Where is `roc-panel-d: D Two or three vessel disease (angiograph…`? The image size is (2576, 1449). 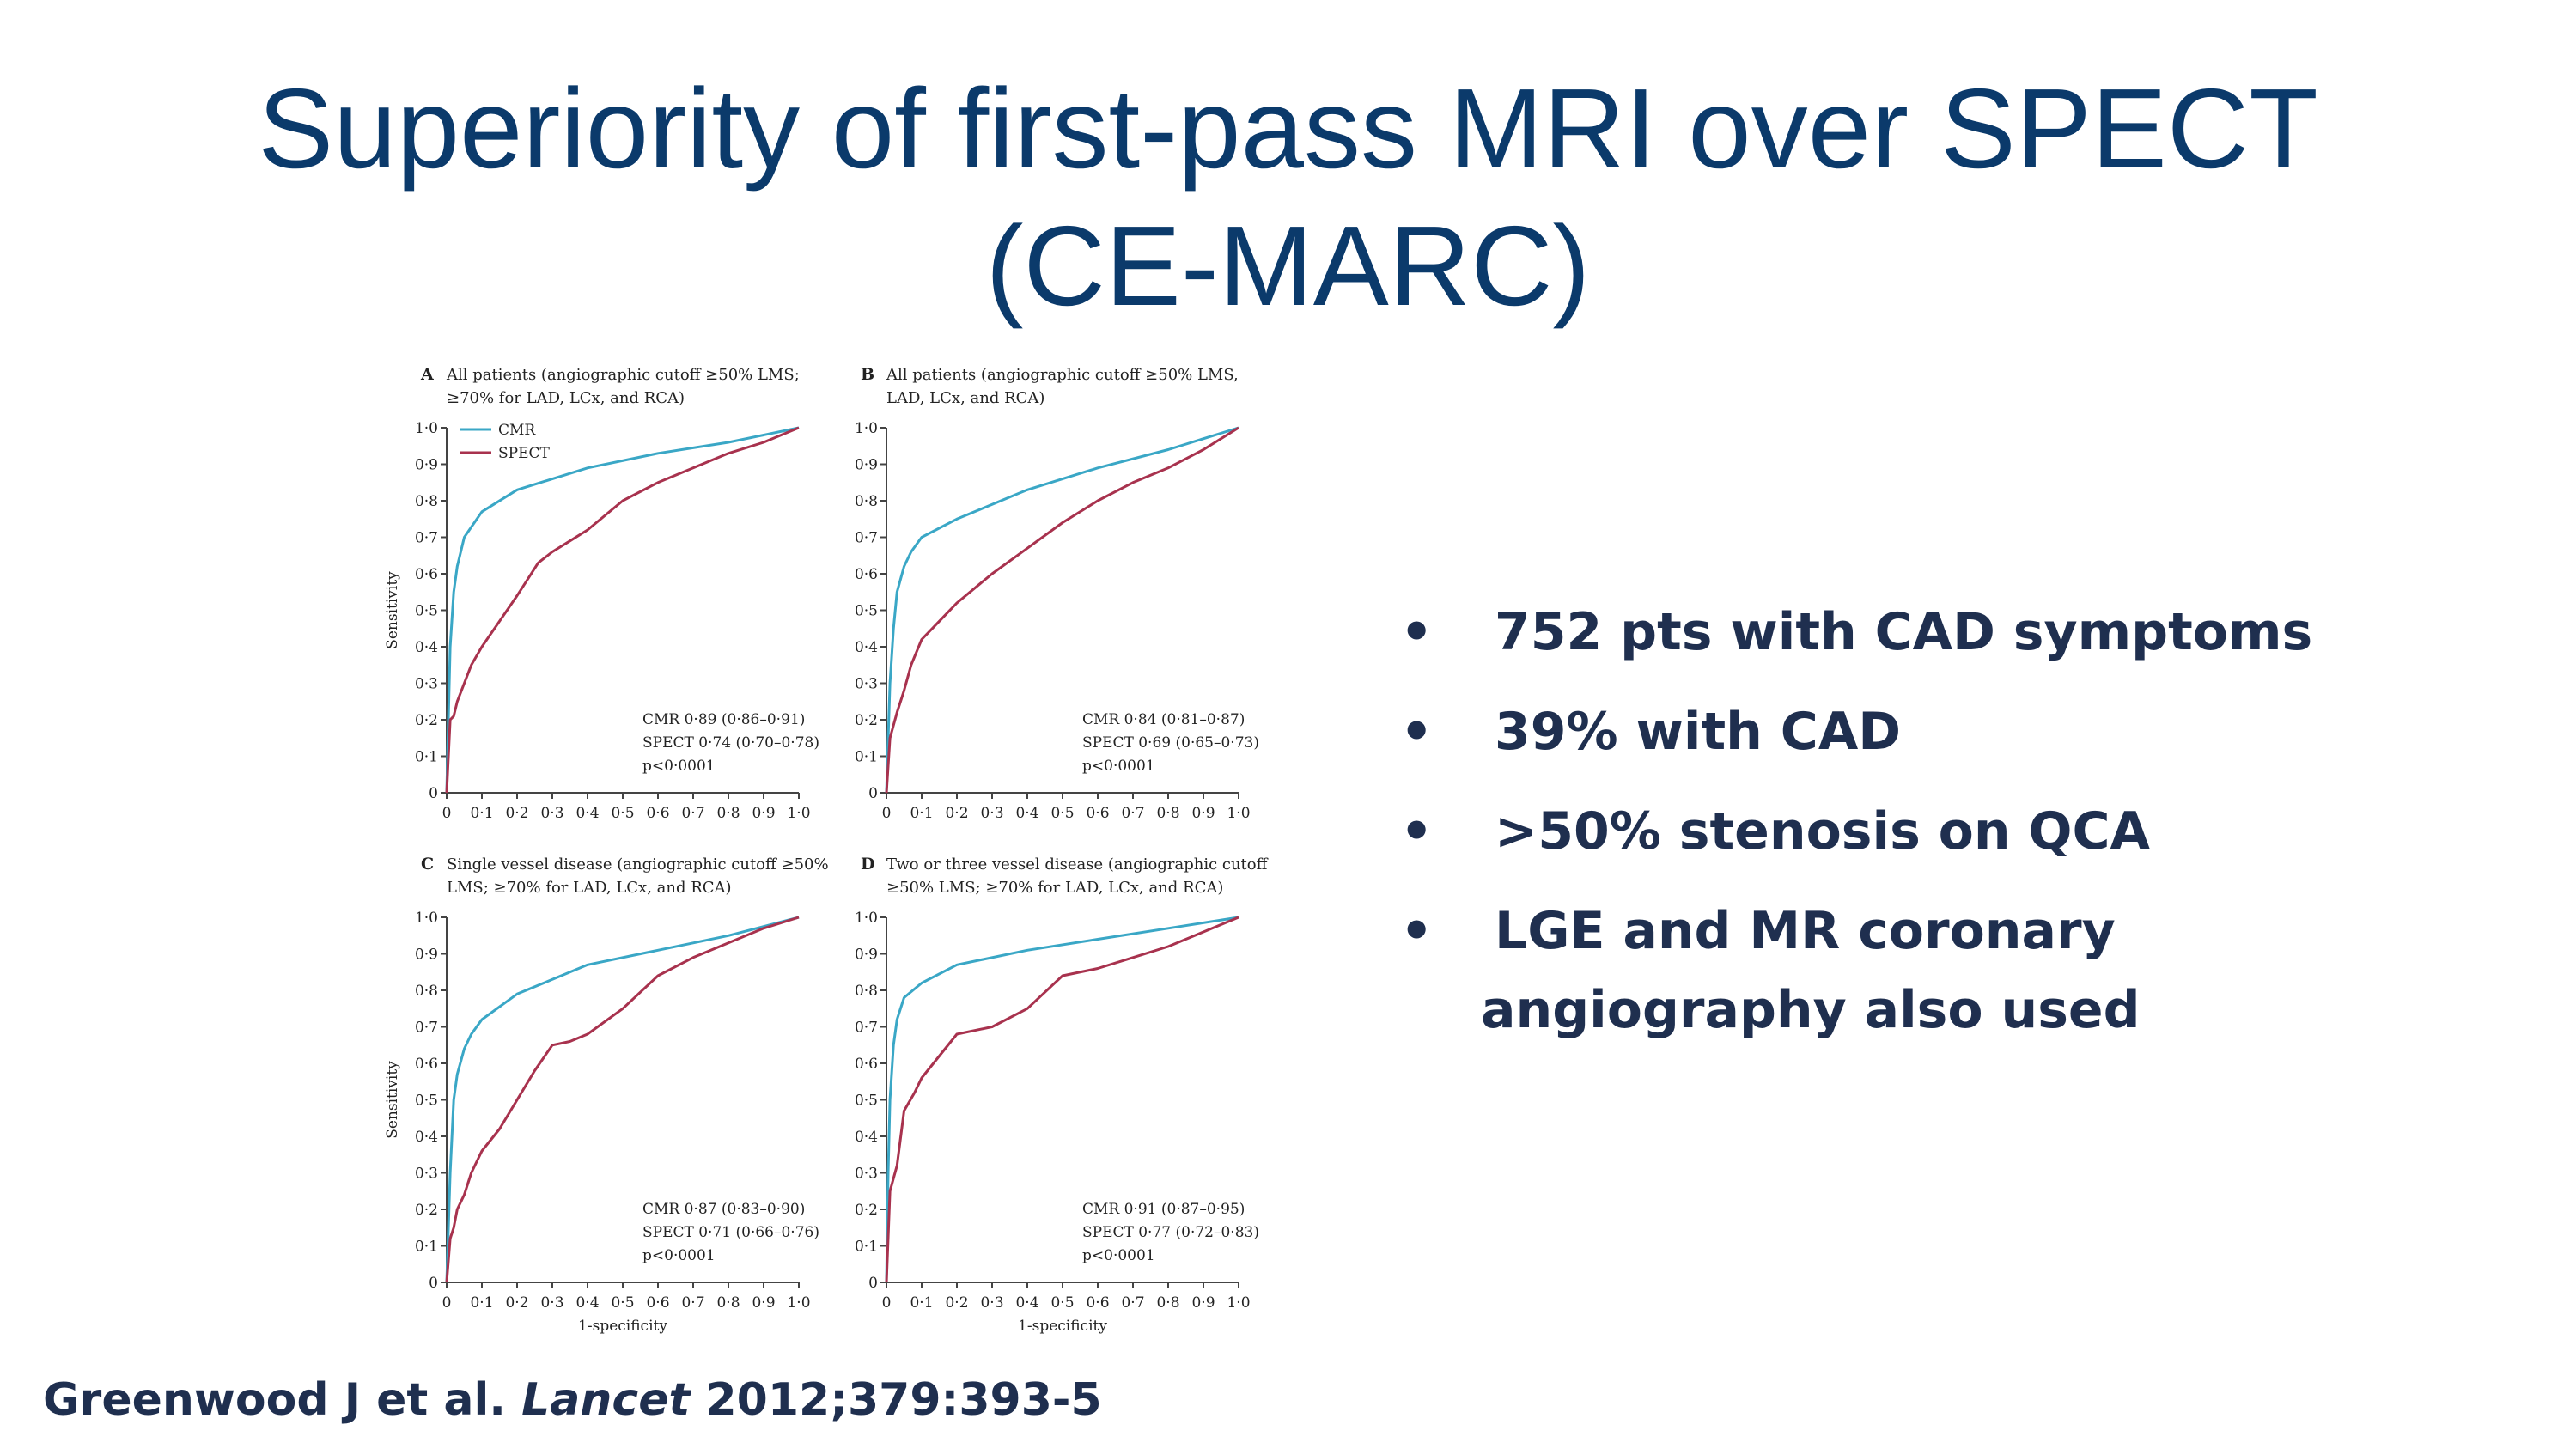
roc-panel-d: D Two or three vessel disease (angiograph… is located at coordinates (1062, 1095).